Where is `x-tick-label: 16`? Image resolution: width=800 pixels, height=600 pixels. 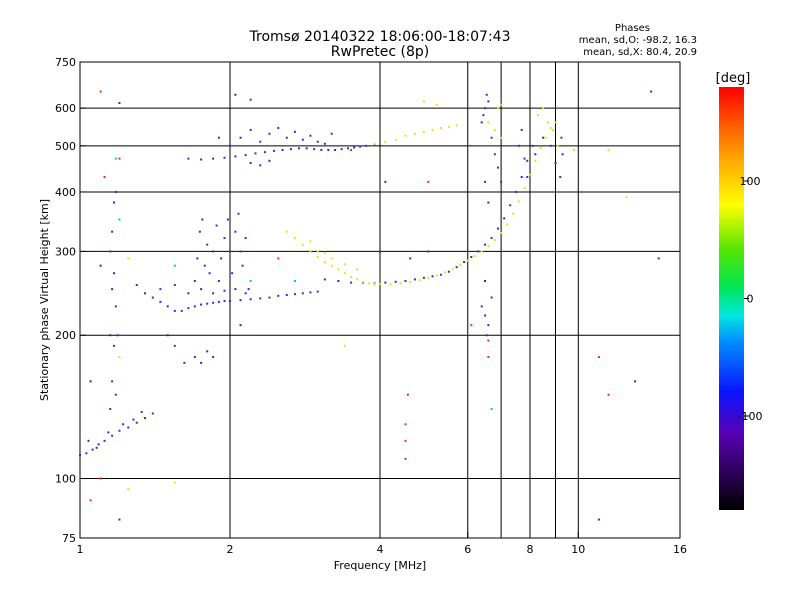 x-tick-label: 16 is located at coordinates (680, 549).